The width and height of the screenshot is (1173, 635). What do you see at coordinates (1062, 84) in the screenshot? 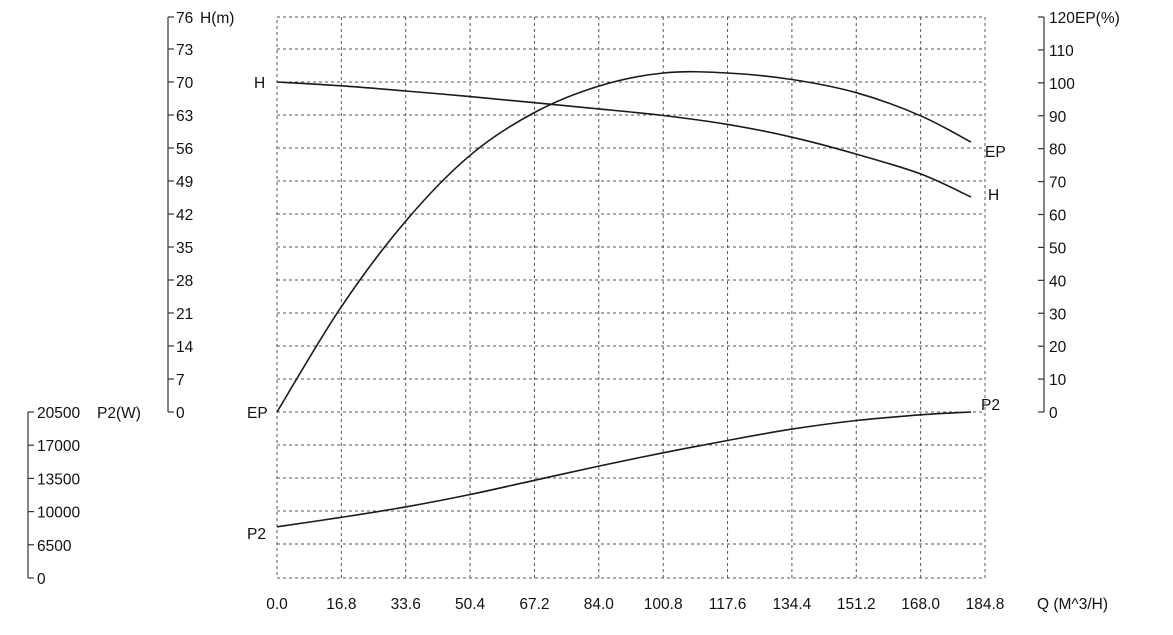
I see `ep-tick-label: 100` at bounding box center [1062, 84].